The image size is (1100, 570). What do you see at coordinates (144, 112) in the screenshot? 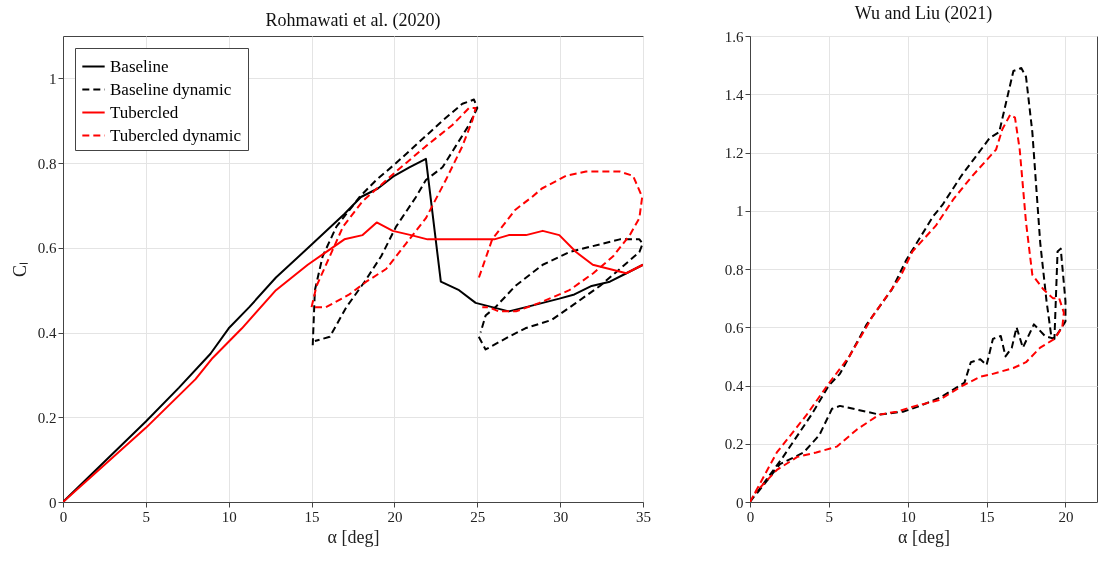
I see `legend-label: Tubercled` at bounding box center [144, 112].